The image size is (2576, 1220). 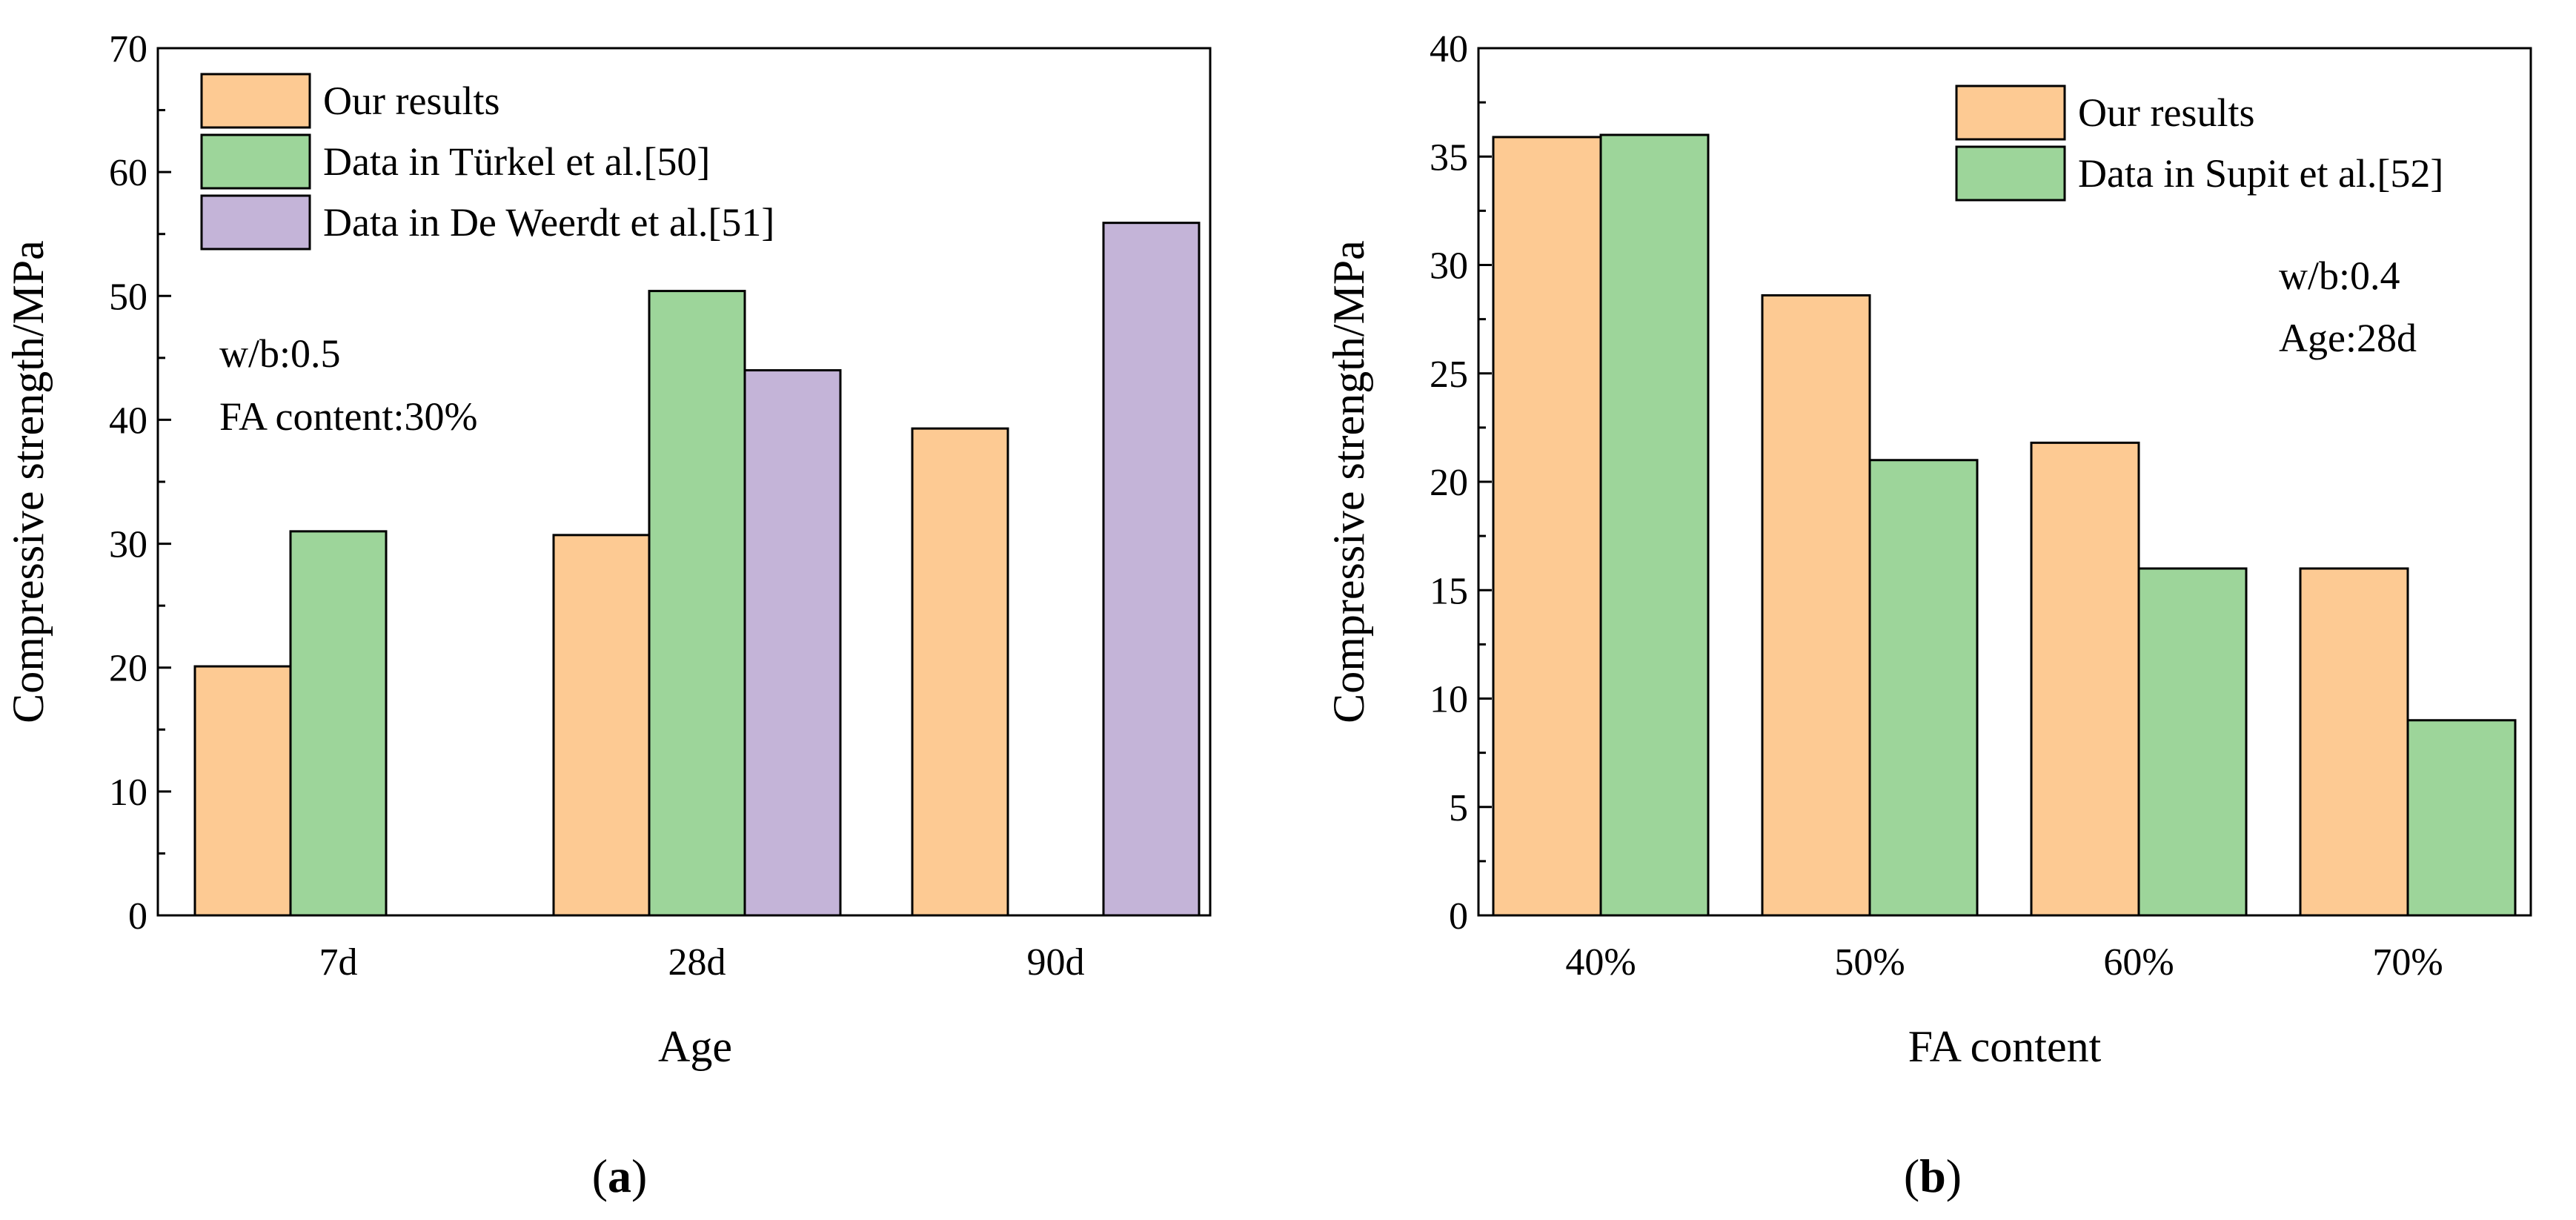 I want to click on panel-label-b-letter: b, so click(x=1933, y=1176).